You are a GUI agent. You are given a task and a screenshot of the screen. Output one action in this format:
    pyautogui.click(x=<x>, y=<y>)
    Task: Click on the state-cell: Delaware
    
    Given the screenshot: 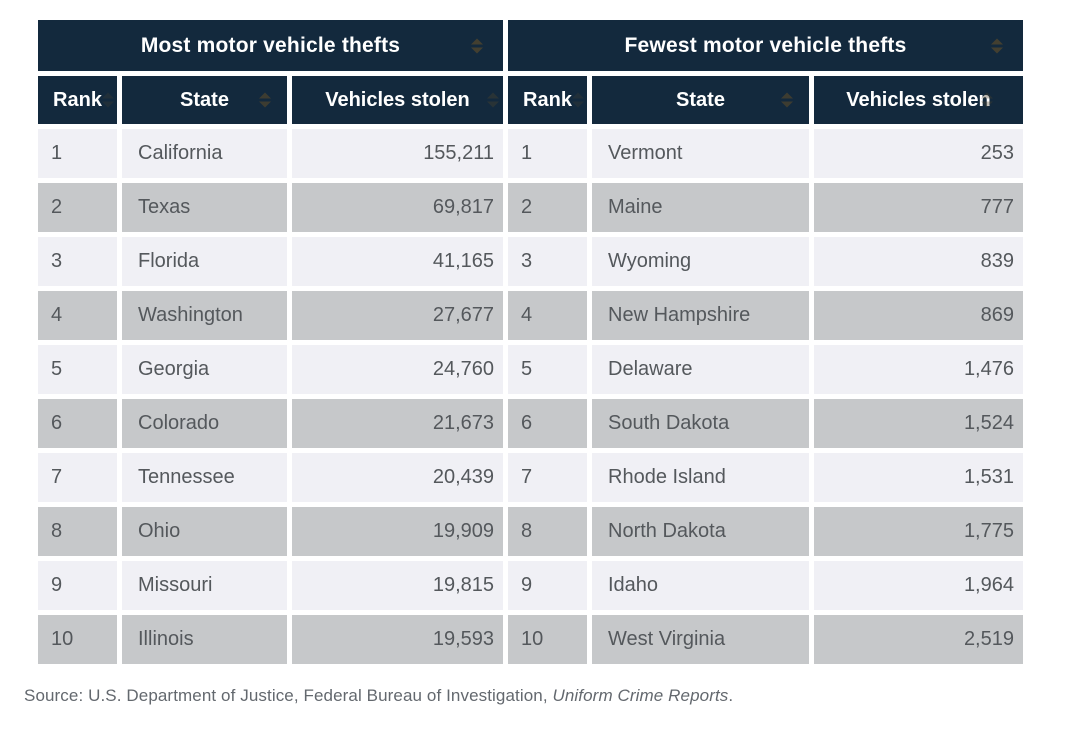 What is the action you would take?
    pyautogui.click(x=700, y=369)
    